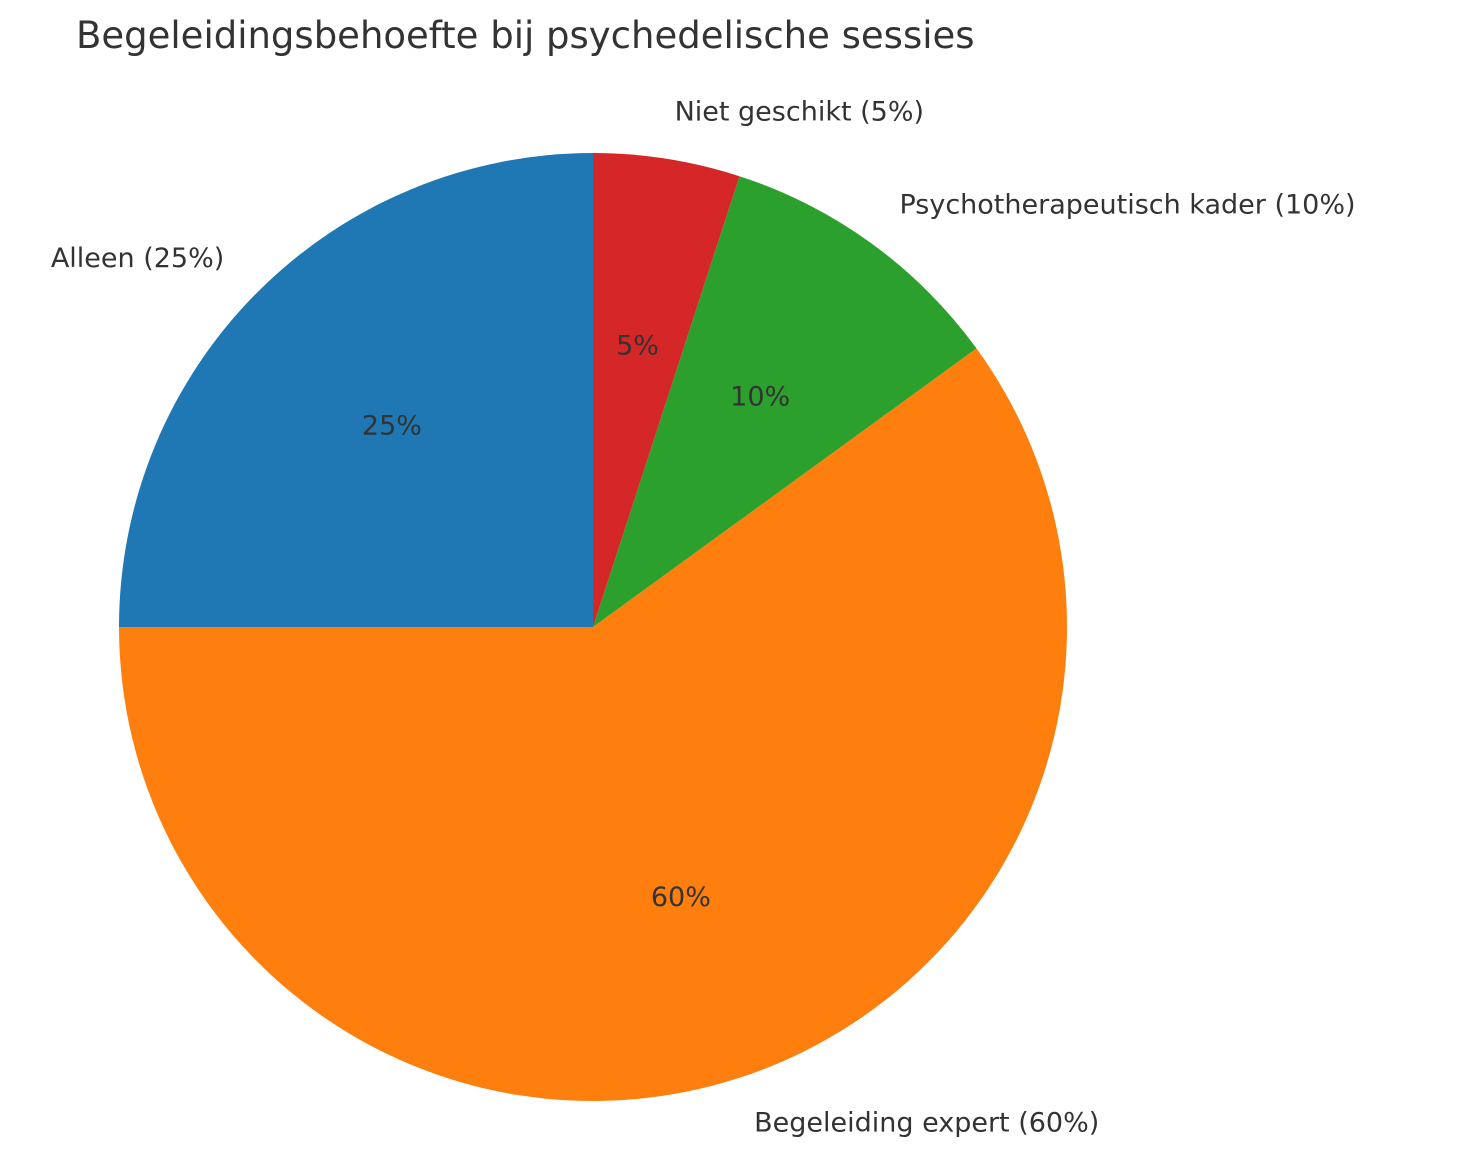  What do you see at coordinates (1127, 205) in the screenshot?
I see `slice-category-label: Psychotherapeutisch kader (10%)` at bounding box center [1127, 205].